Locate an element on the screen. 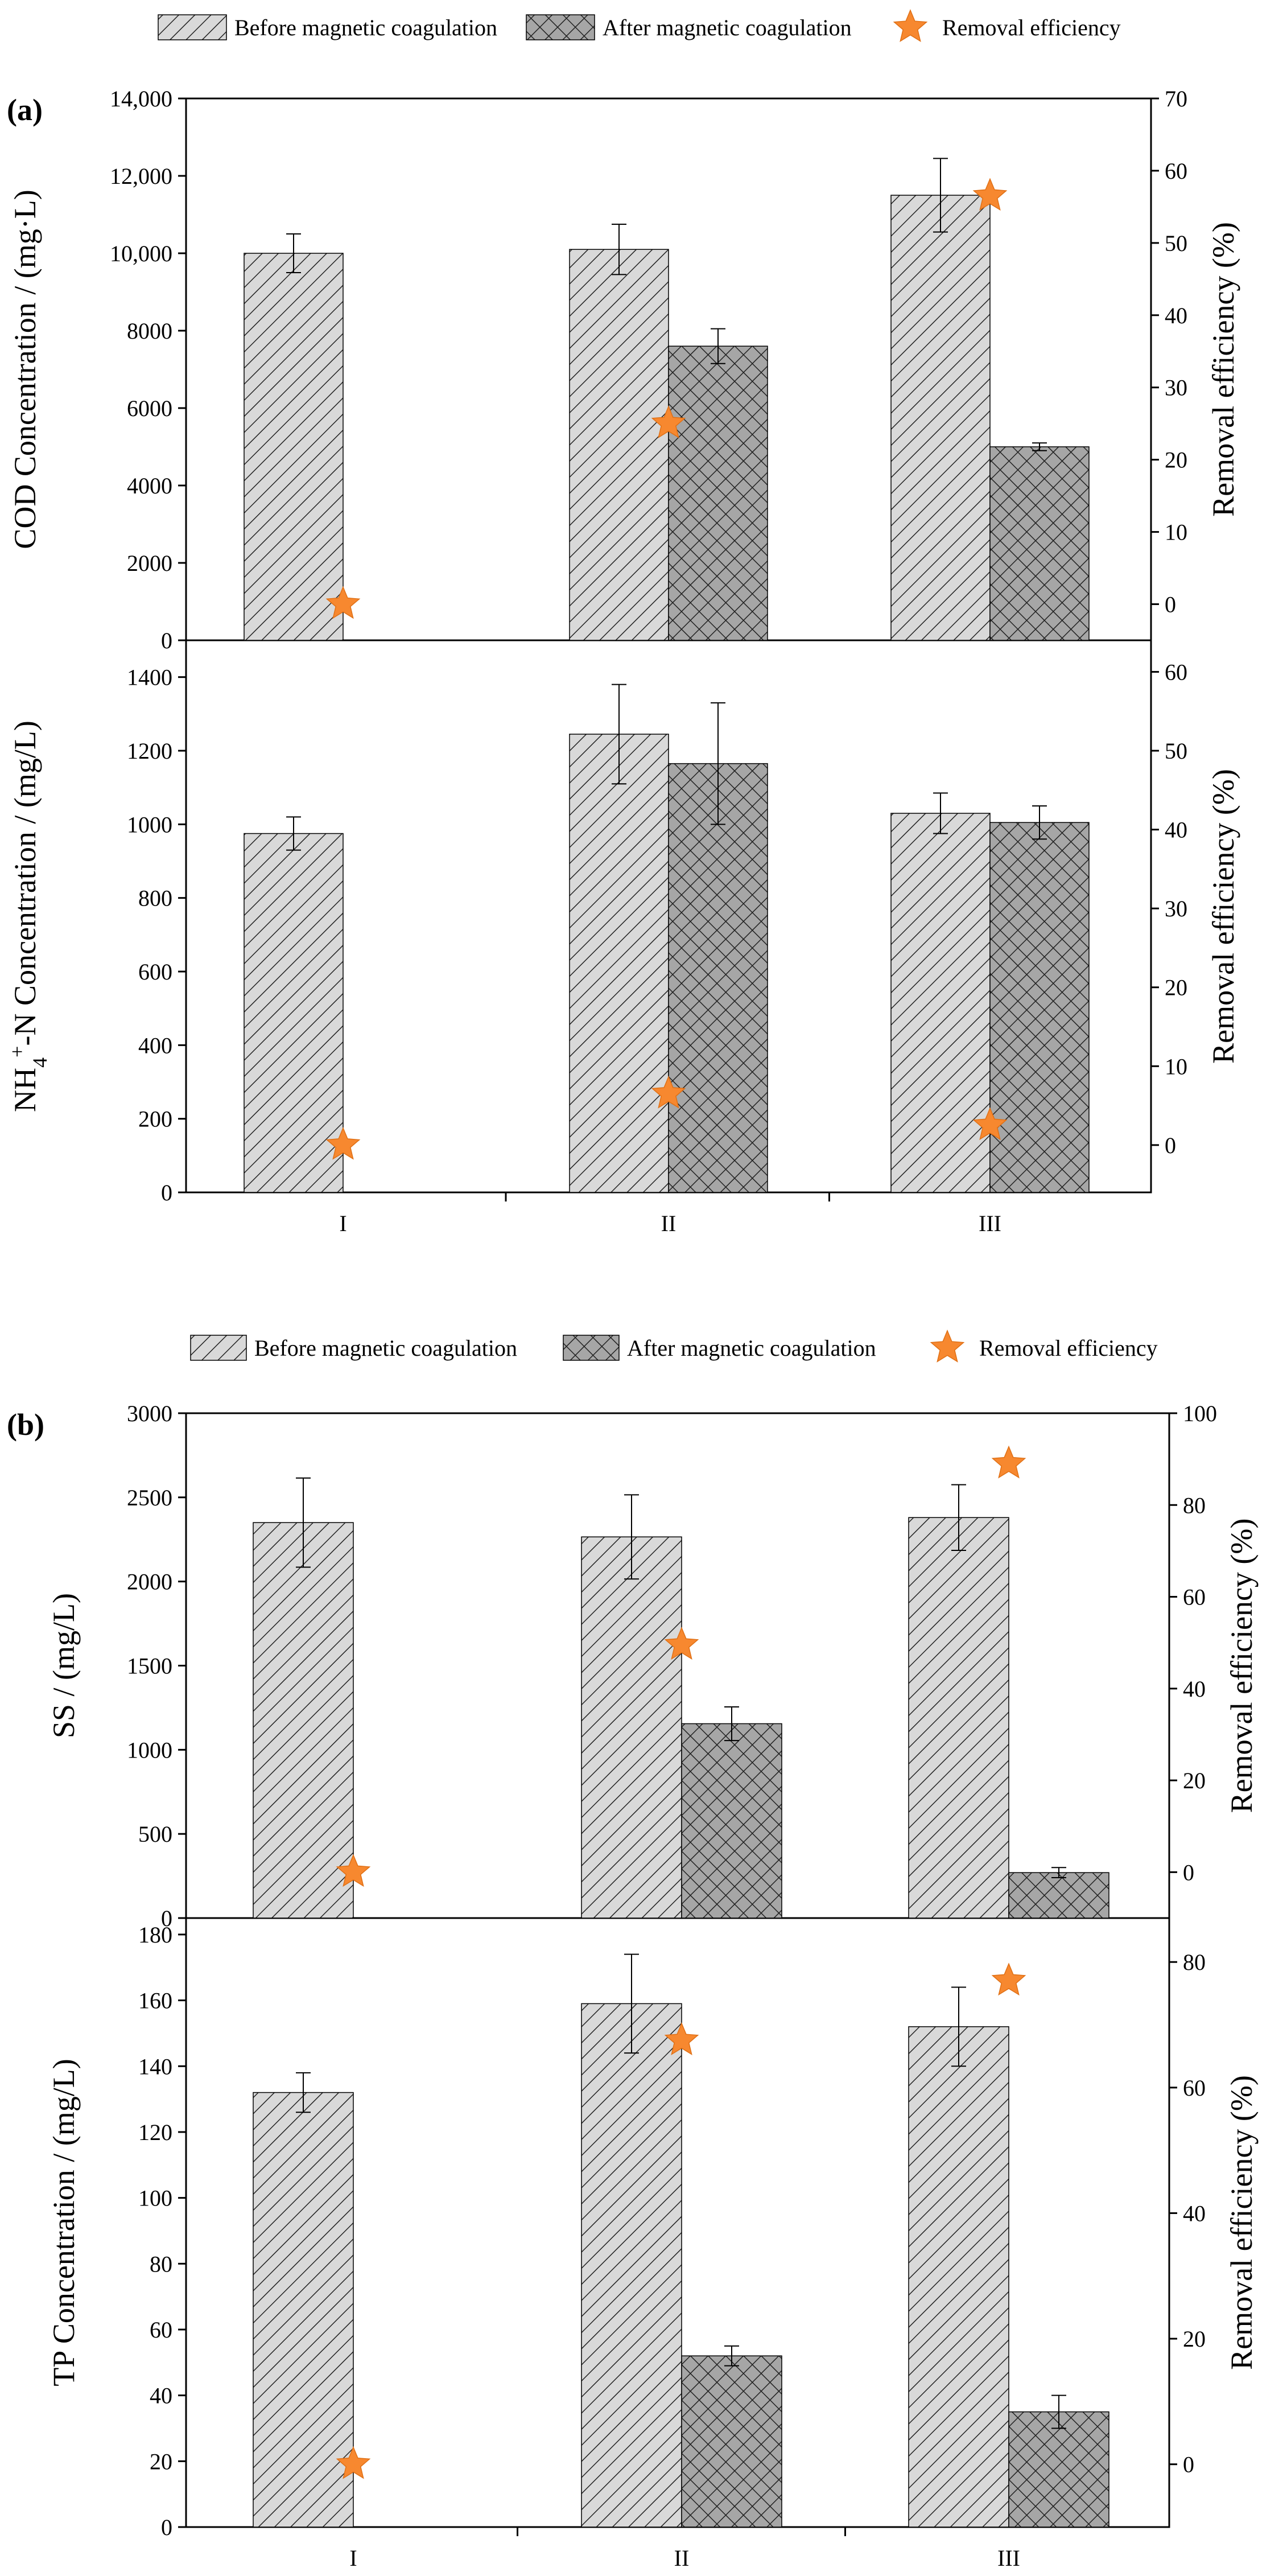 The image size is (1287, 2576). chart-3-bar-before-I is located at coordinates (303, 2310).